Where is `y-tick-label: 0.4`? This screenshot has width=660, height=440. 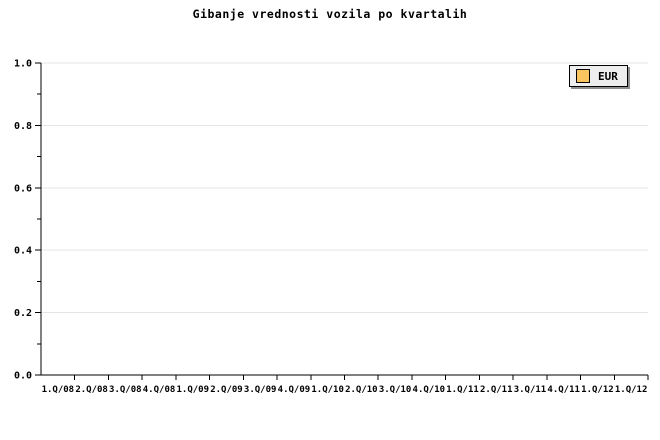 y-tick-label: 0.4 is located at coordinates (23, 251).